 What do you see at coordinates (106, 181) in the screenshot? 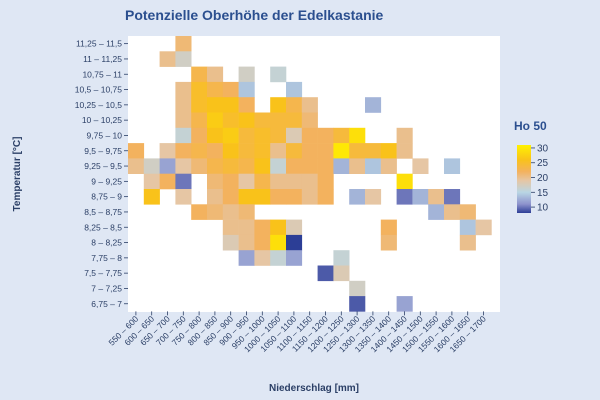
I see `y-tick-label: 9 – 9,25` at bounding box center [106, 181].